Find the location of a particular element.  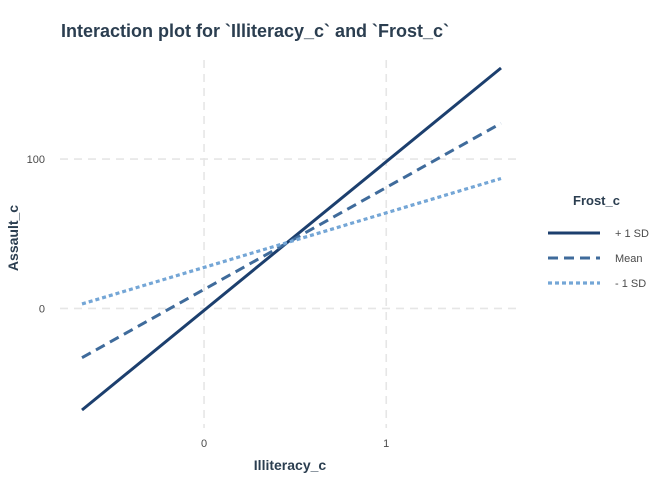

legend-label: Mean is located at coordinates (629, 259).